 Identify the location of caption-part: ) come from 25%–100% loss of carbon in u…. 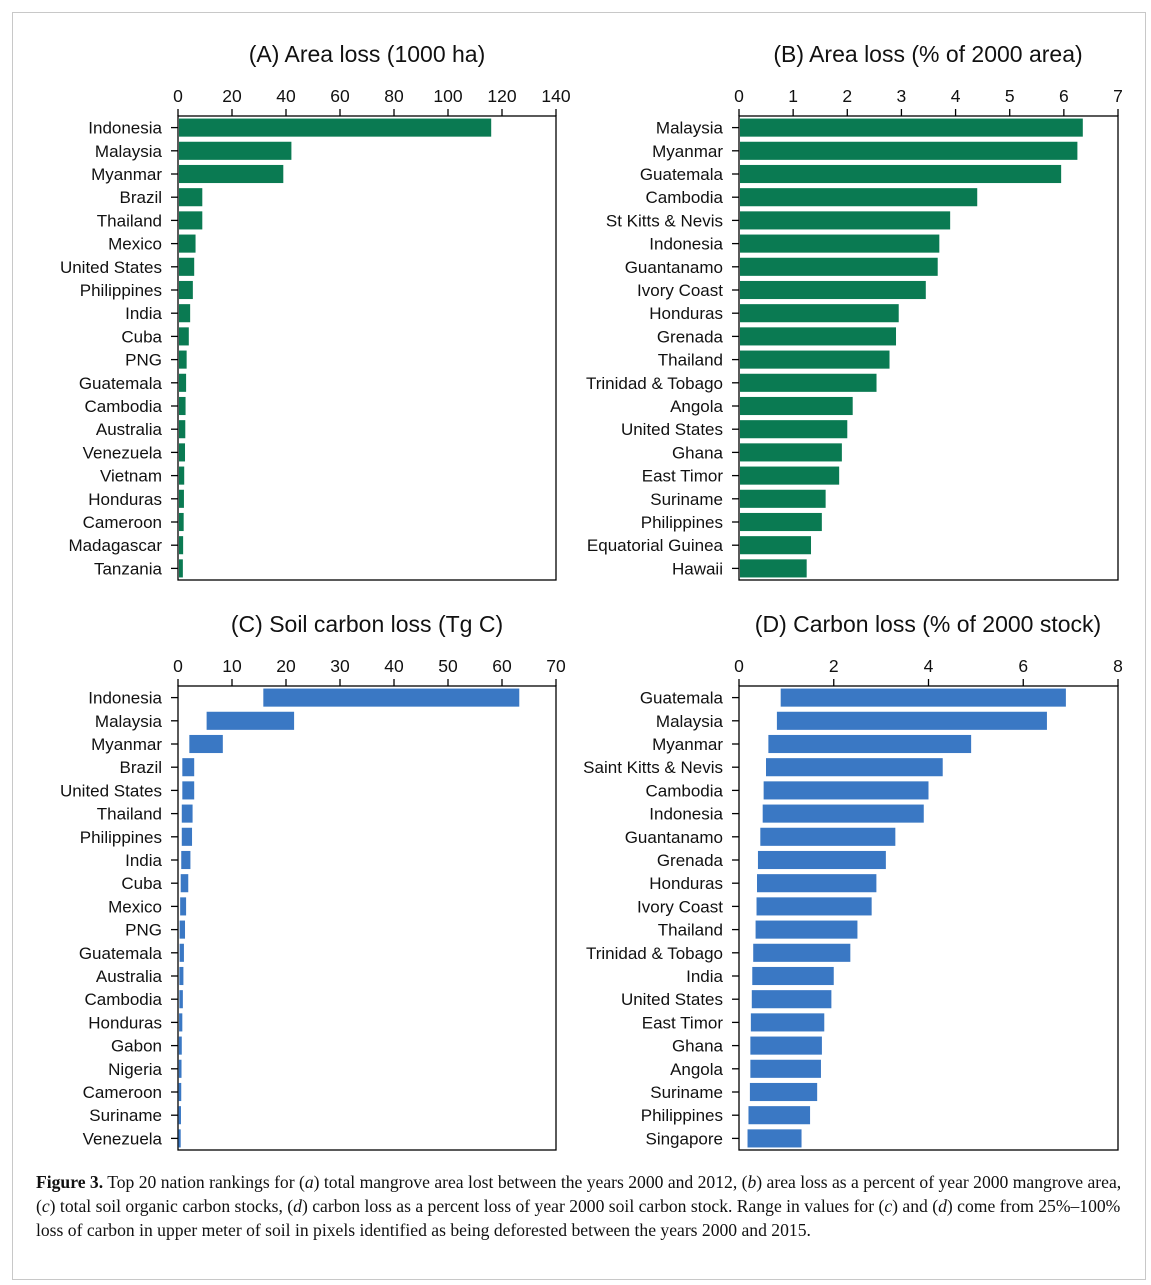
(578, 1218).